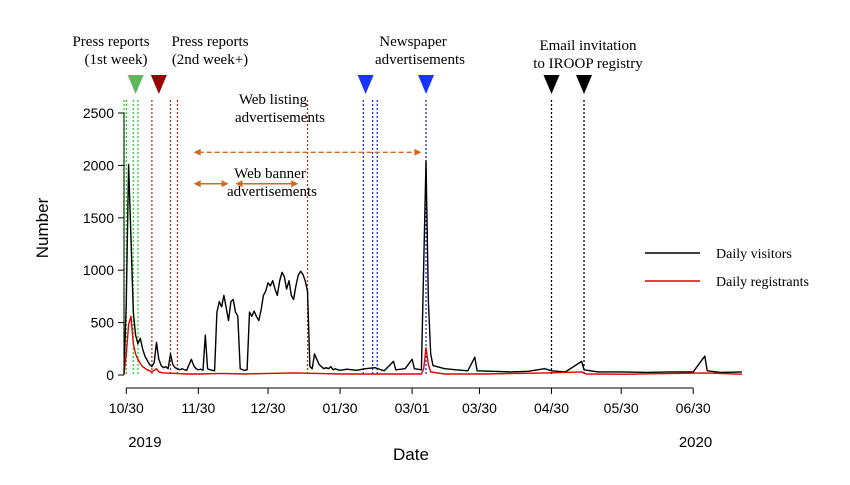 The width and height of the screenshot is (850, 485). Describe the element at coordinates (420, 442) in the screenshot. I see `year-labels: 2019 2020` at that location.